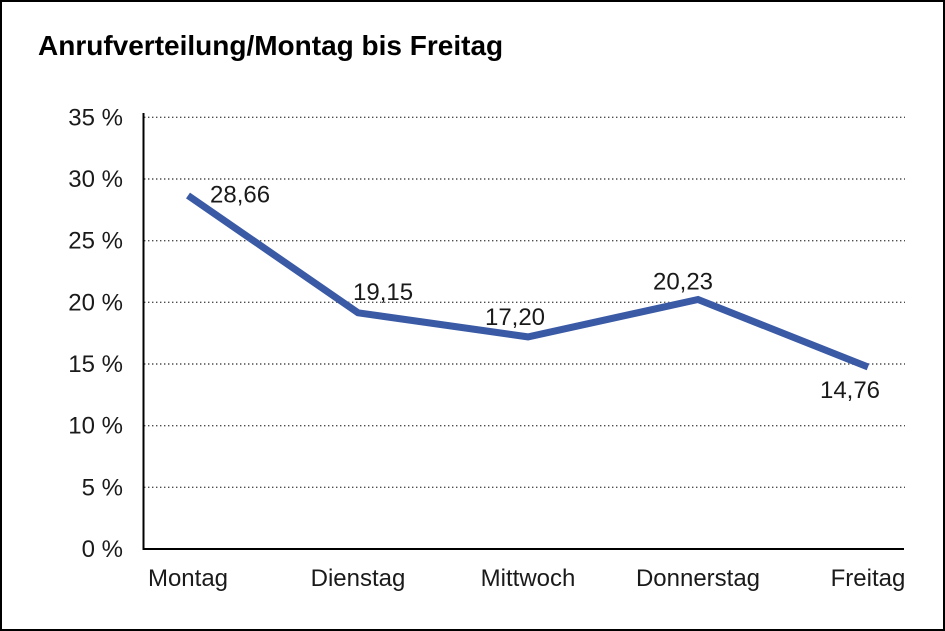  I want to click on x-category-label: Dienstag, so click(358, 578).